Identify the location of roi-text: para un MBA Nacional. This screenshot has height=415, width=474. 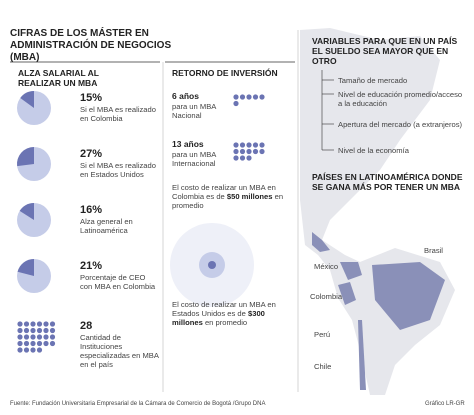
(194, 111).